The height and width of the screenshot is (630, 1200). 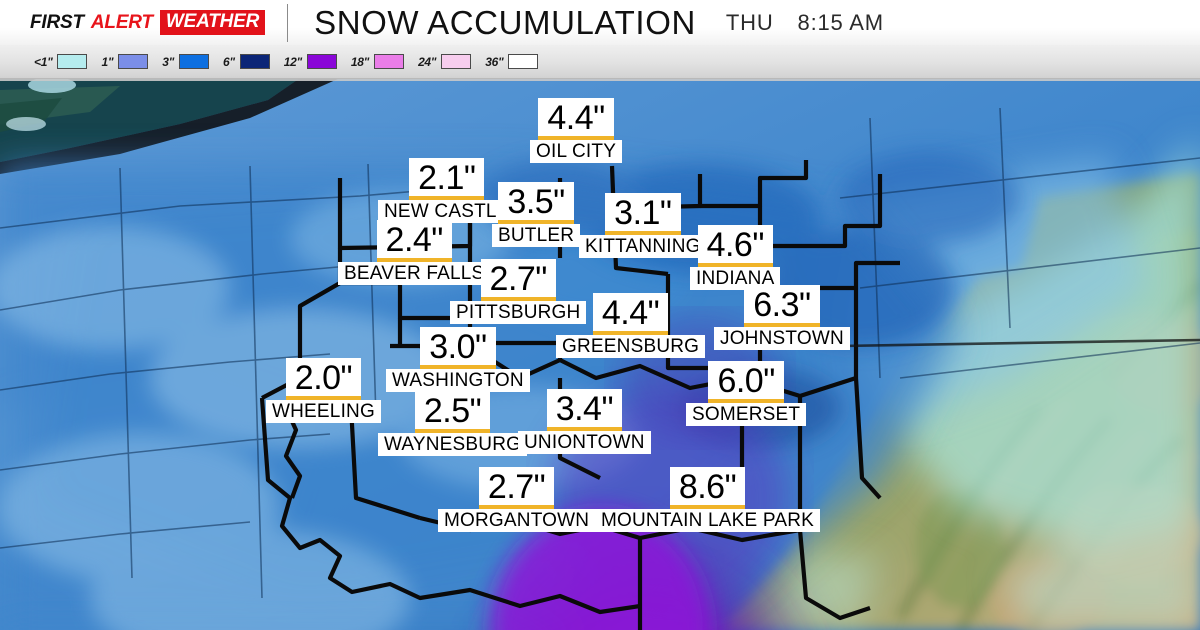 What do you see at coordinates (782, 306) in the screenshot?
I see `snow-amount-value: 6.3"` at bounding box center [782, 306].